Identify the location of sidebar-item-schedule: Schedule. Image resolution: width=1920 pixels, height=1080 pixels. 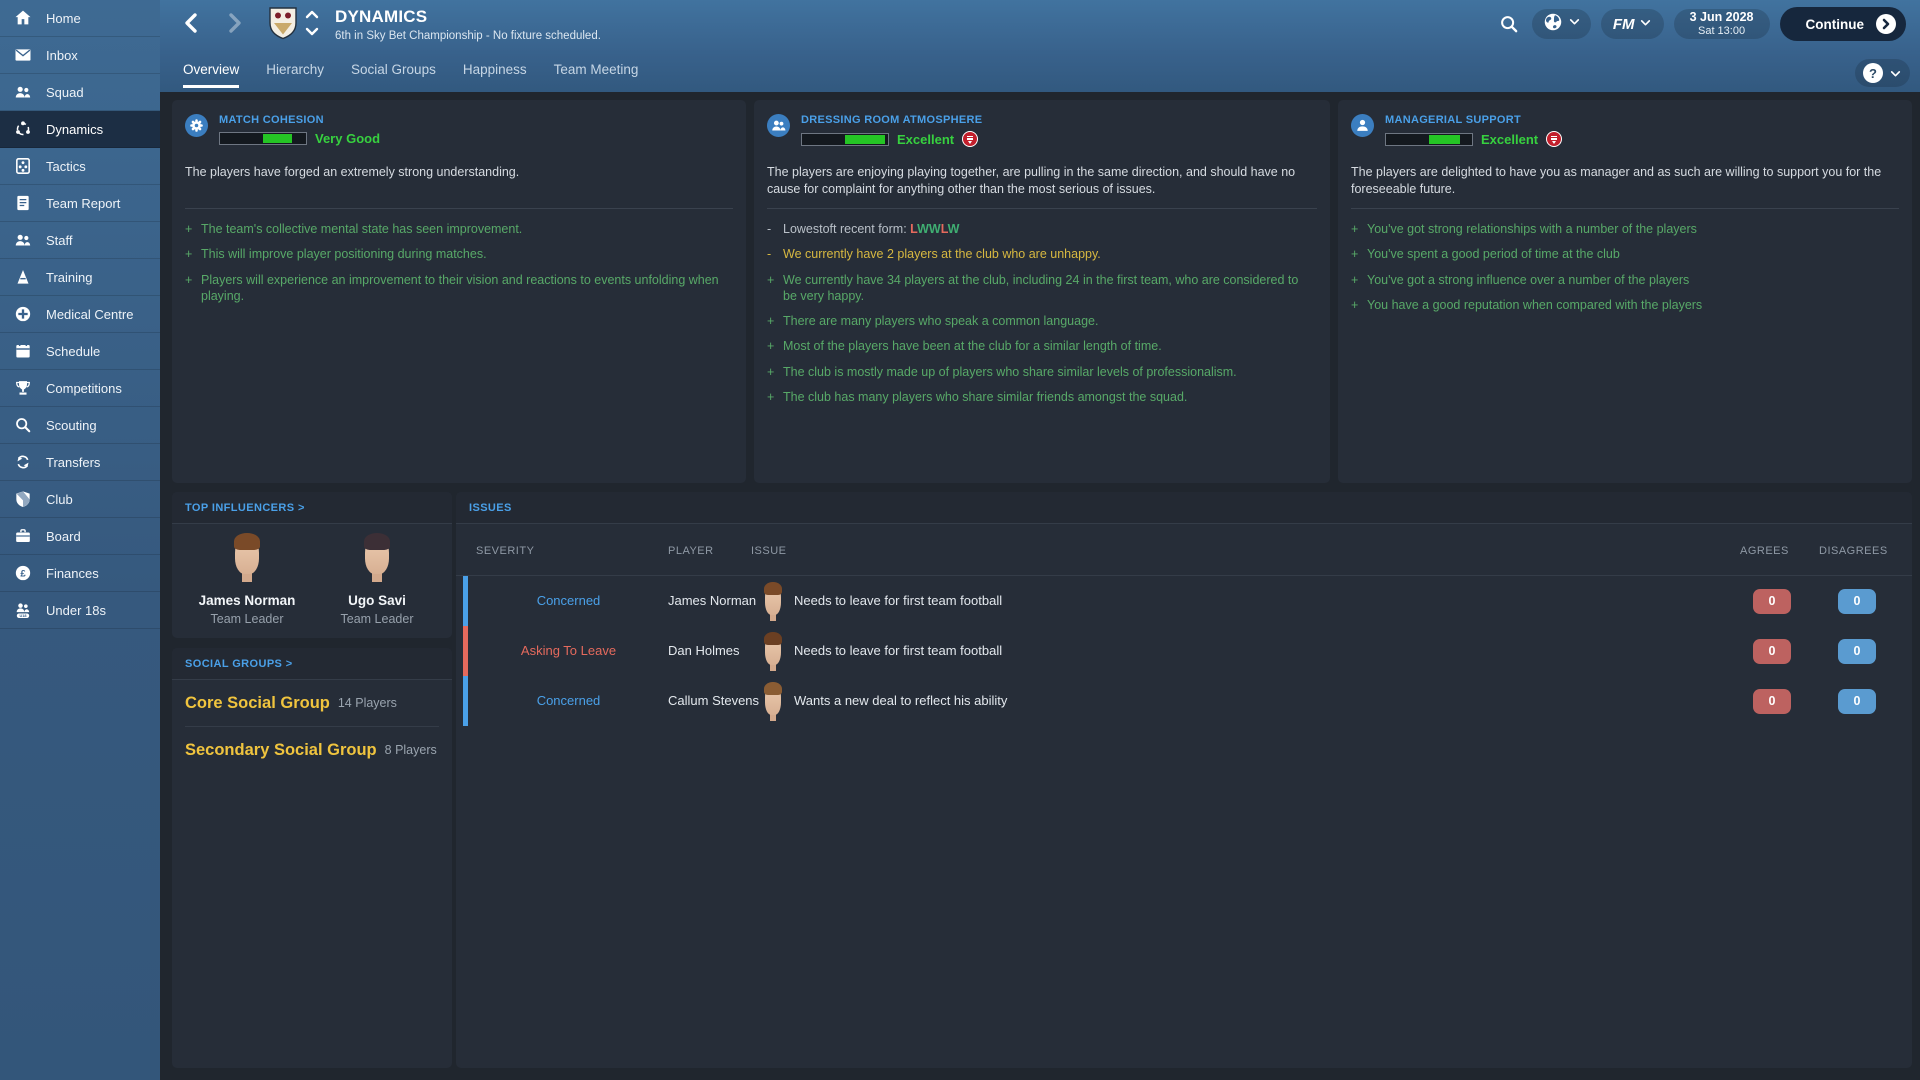
(80, 351).